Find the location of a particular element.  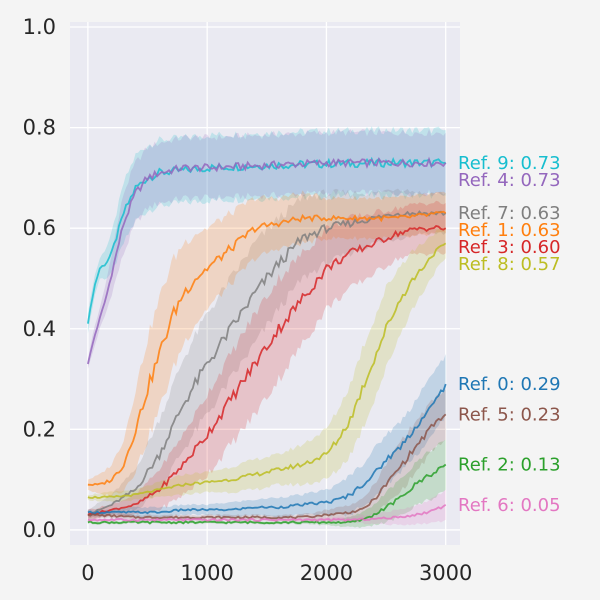

y-tick-label: 0.0 is located at coordinates (39, 530).